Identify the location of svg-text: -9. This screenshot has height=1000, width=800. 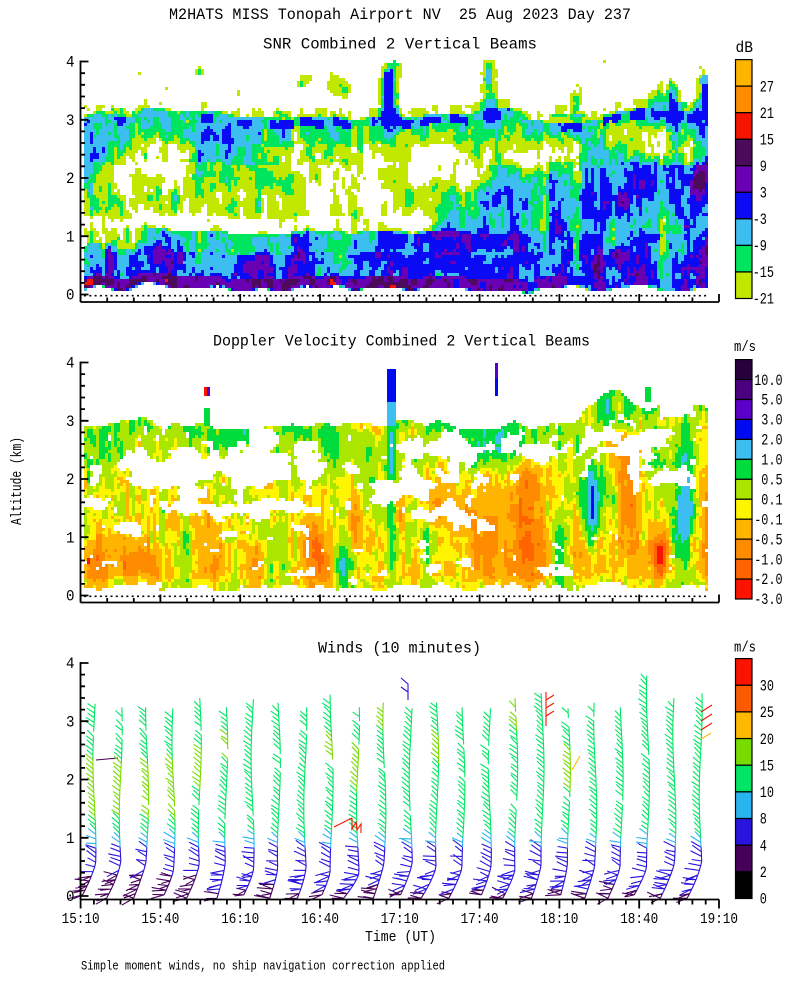
(760, 247).